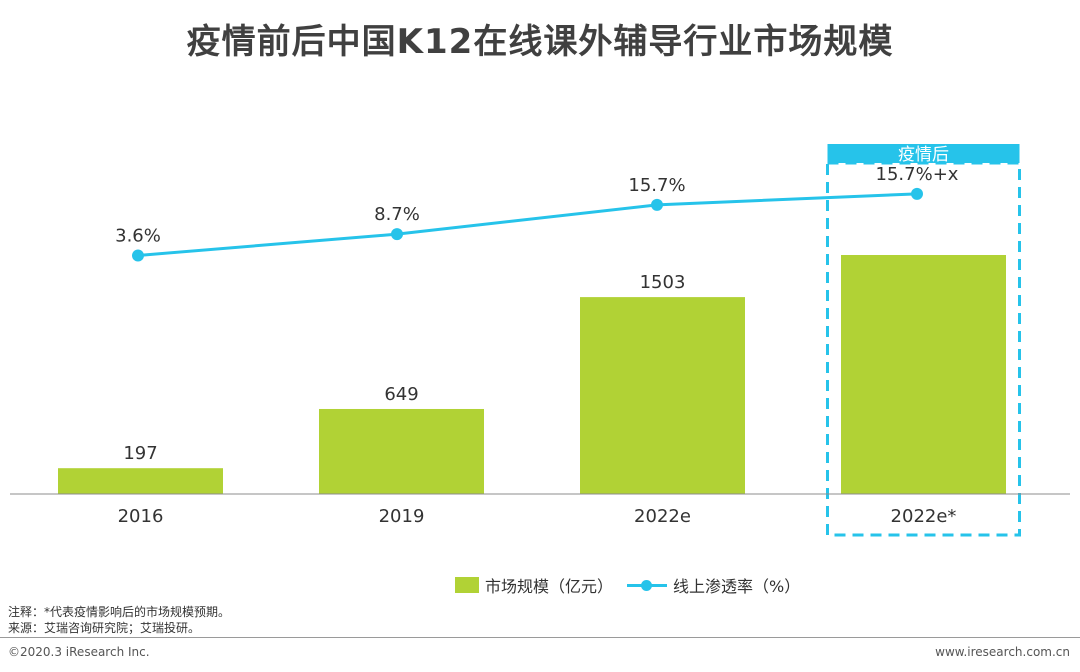 The width and height of the screenshot is (1080, 672). I want to click on legend-bar-label: 市场规模（亿元）, so click(549, 586).